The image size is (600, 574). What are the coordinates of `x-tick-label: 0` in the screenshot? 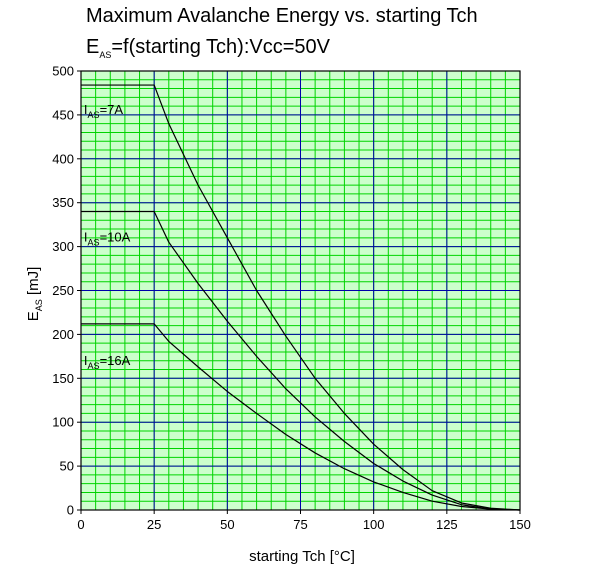 It's located at (80, 524).